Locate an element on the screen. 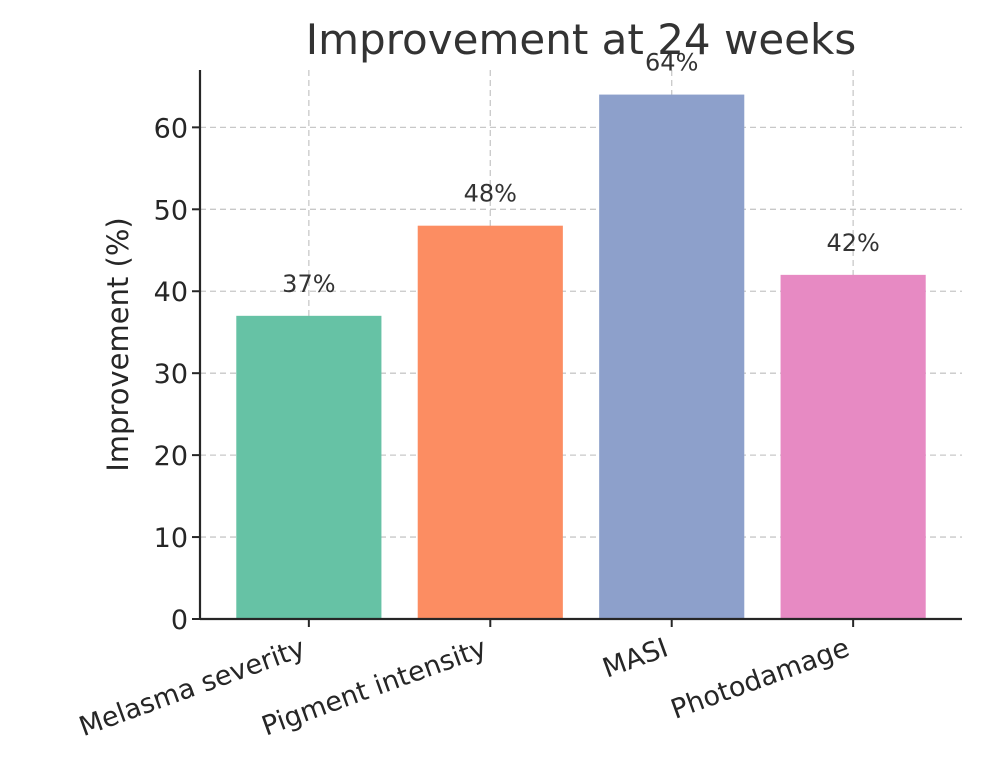  x-tick-label: Photodamage is located at coordinates (760, 678).